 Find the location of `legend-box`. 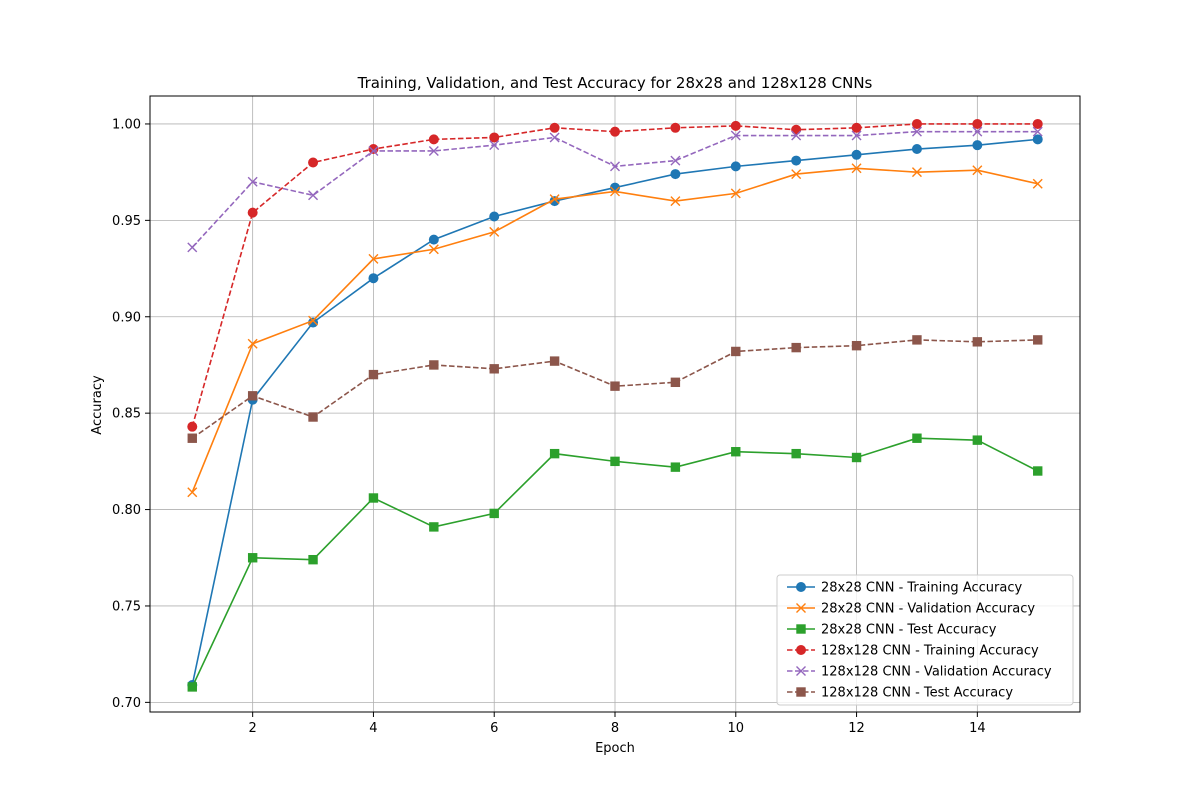

legend-box is located at coordinates (925, 640).